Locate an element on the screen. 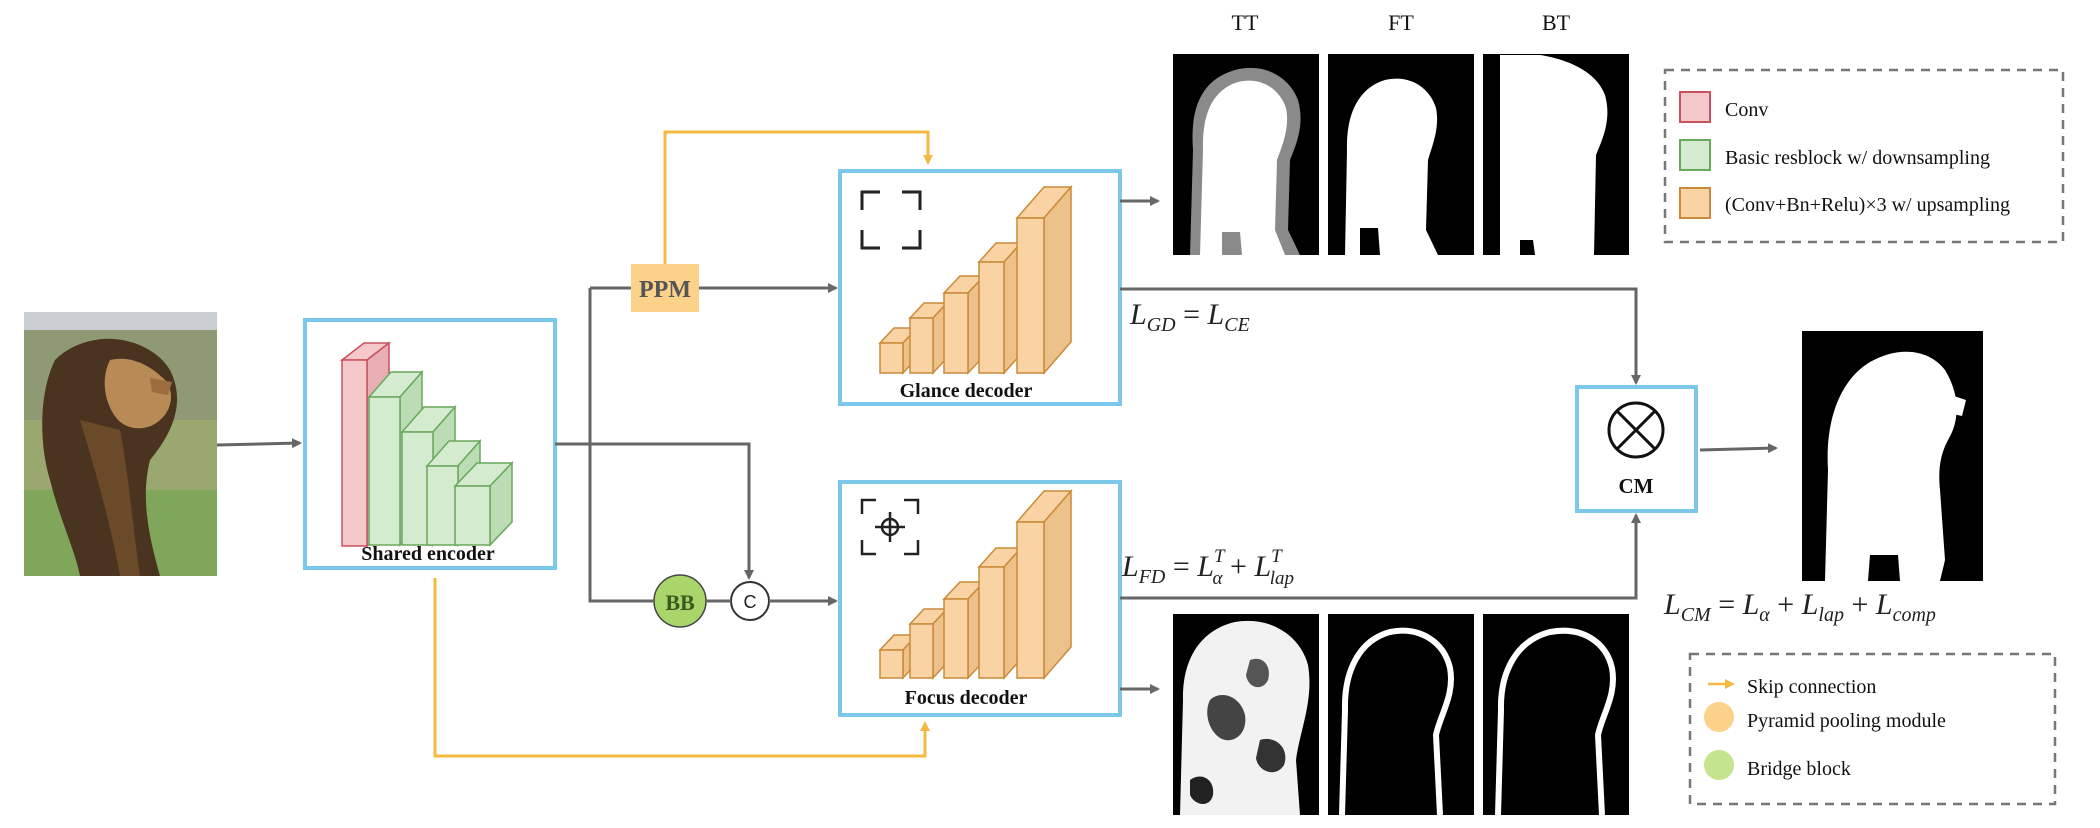 This screenshot has width=2100, height=828. focus-upsampling-blocks is located at coordinates (975, 584).